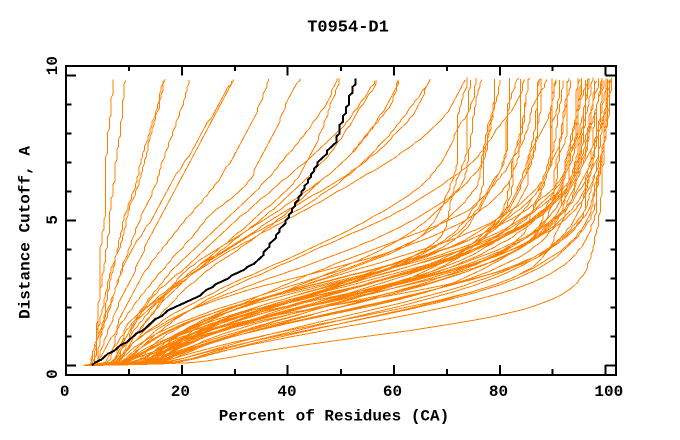 The width and height of the screenshot is (680, 440). Describe the element at coordinates (180, 392) in the screenshot. I see `svg-text: 20` at that location.